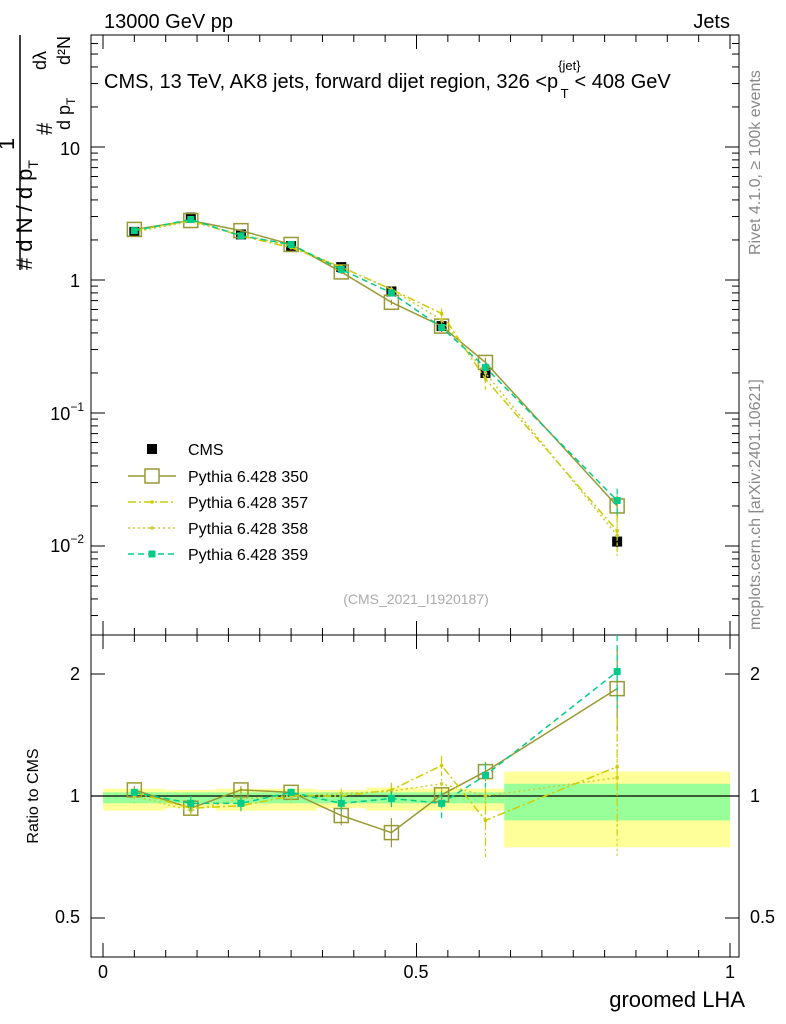 The image size is (786, 1024). What do you see at coordinates (755, 674) in the screenshot?
I see `ratio-ytick-label-right-2: 2` at bounding box center [755, 674].